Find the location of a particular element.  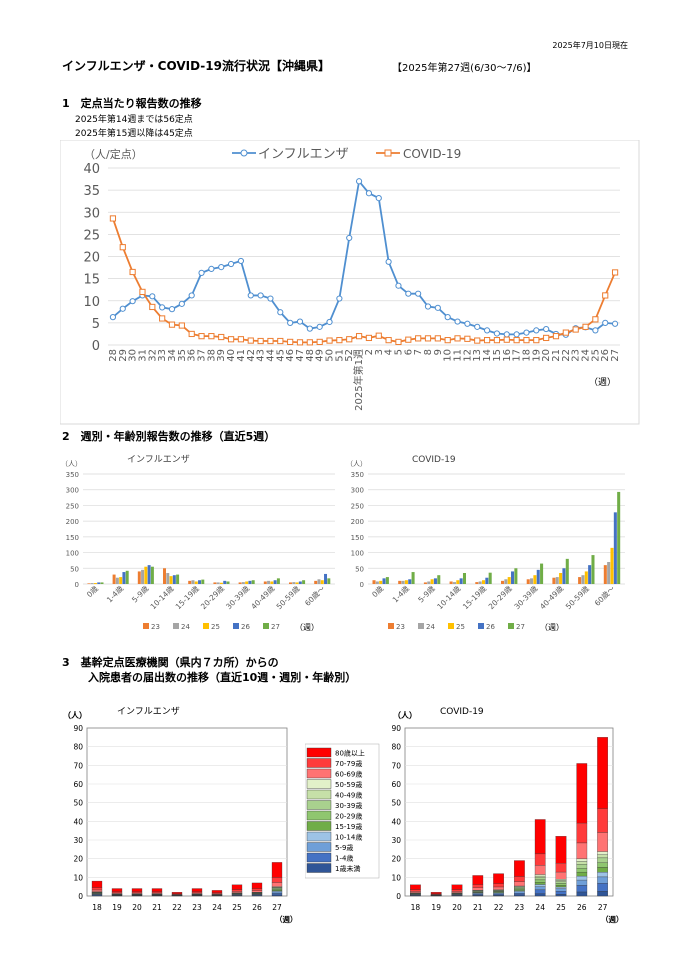

x-tick-label: 44 is located at coordinates (270, 355).